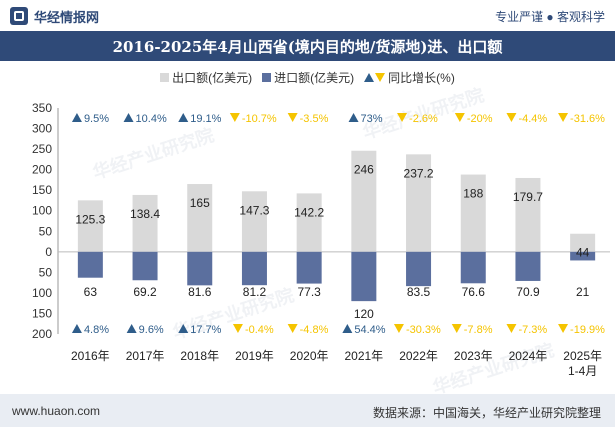 This screenshot has height=427, width=615. I want to click on x-tick-label: 1-4月, so click(582, 371).